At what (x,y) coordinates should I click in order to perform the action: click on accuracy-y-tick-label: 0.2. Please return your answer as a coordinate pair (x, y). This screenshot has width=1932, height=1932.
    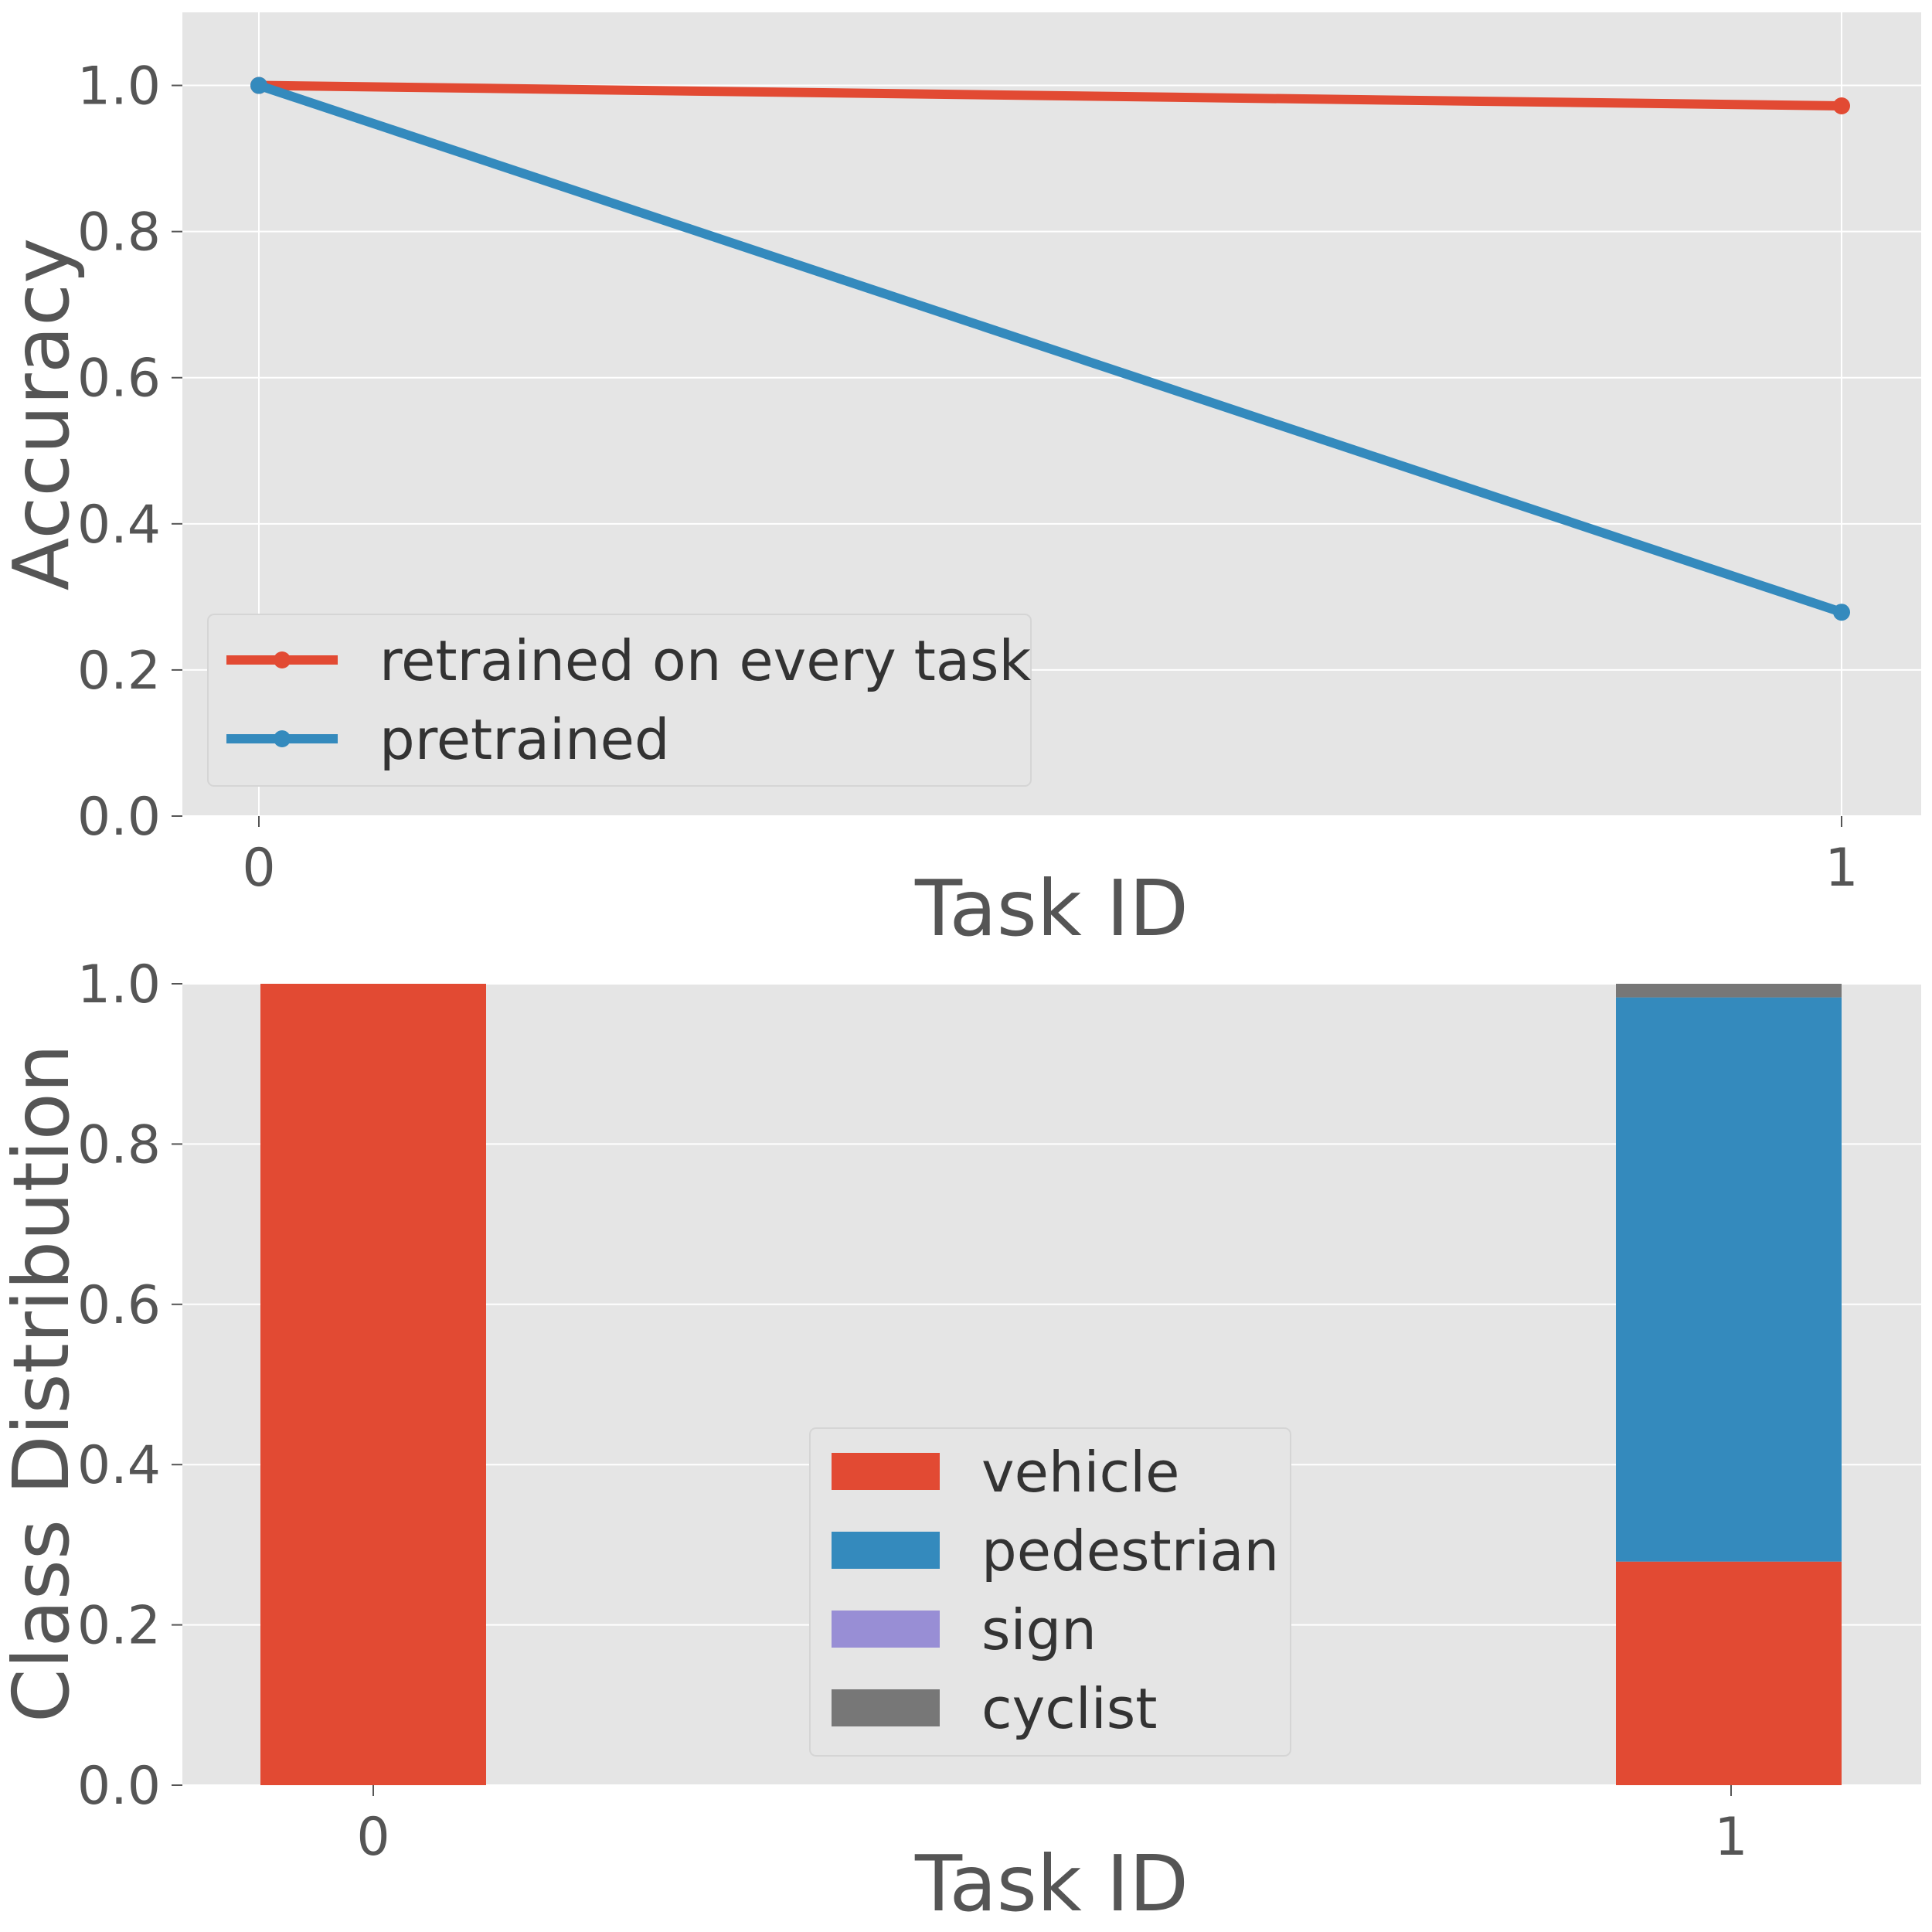
    Looking at the image, I should click on (119, 671).